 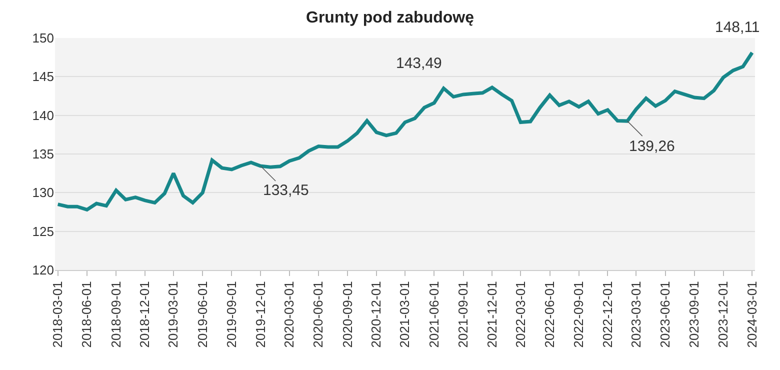 What do you see at coordinates (404, 314) in the screenshot?
I see `x-tick-label: 2021-03-01` at bounding box center [404, 314].